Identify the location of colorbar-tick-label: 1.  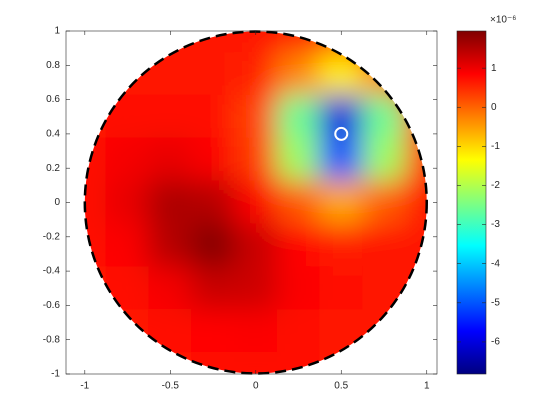
(494, 68).